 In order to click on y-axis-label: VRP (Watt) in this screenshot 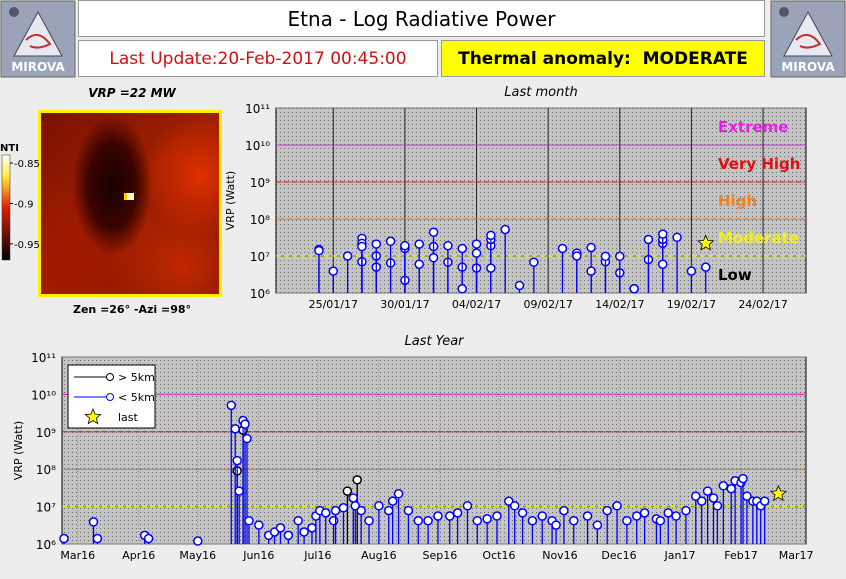, I will do `click(18, 450)`.